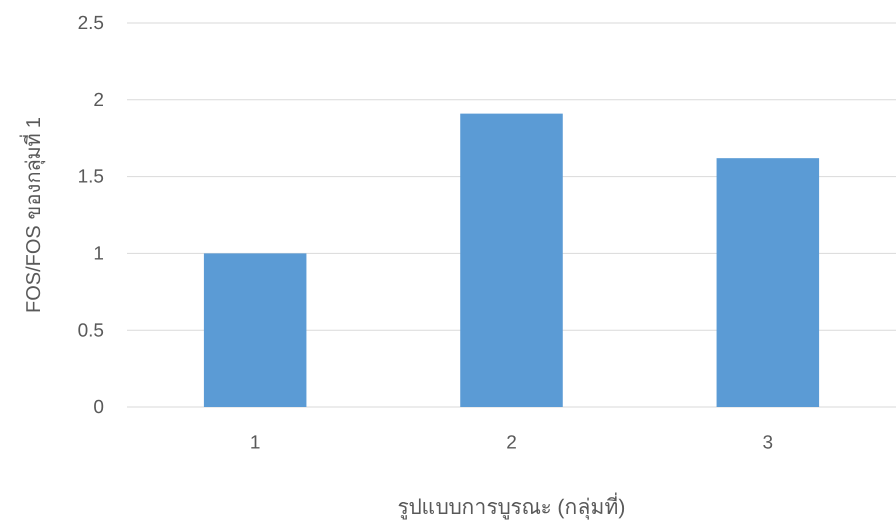 Image resolution: width=896 pixels, height=526 pixels. What do you see at coordinates (91, 23) in the screenshot?
I see `y-tick-label: 2.5` at bounding box center [91, 23].